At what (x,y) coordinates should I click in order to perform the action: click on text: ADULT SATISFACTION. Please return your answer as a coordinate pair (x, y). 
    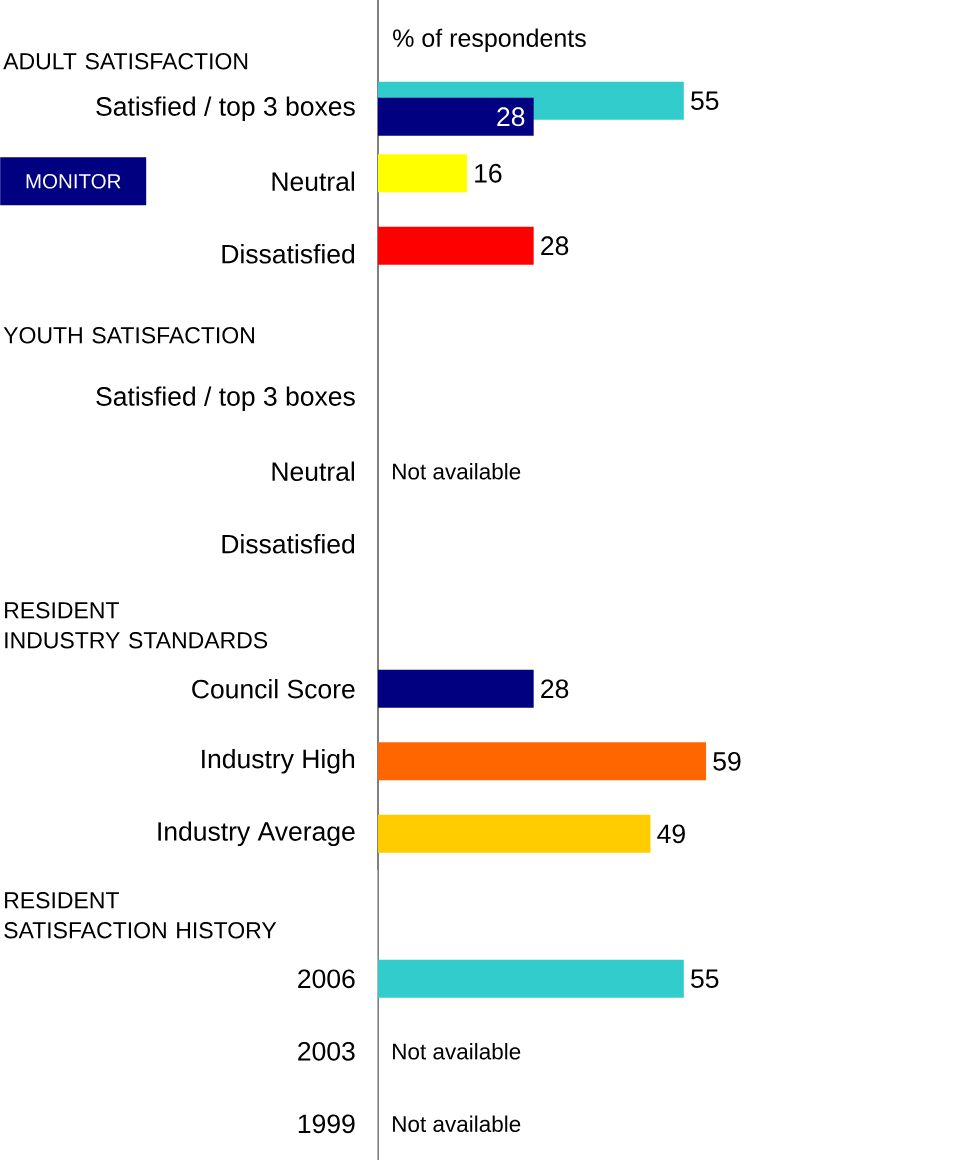
    Looking at the image, I should click on (125, 61).